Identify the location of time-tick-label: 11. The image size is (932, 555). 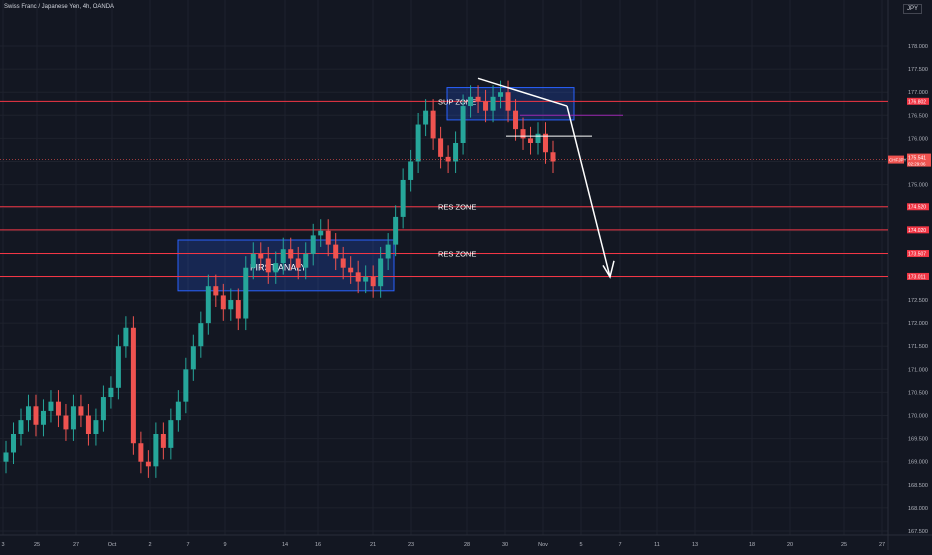
(657, 545).